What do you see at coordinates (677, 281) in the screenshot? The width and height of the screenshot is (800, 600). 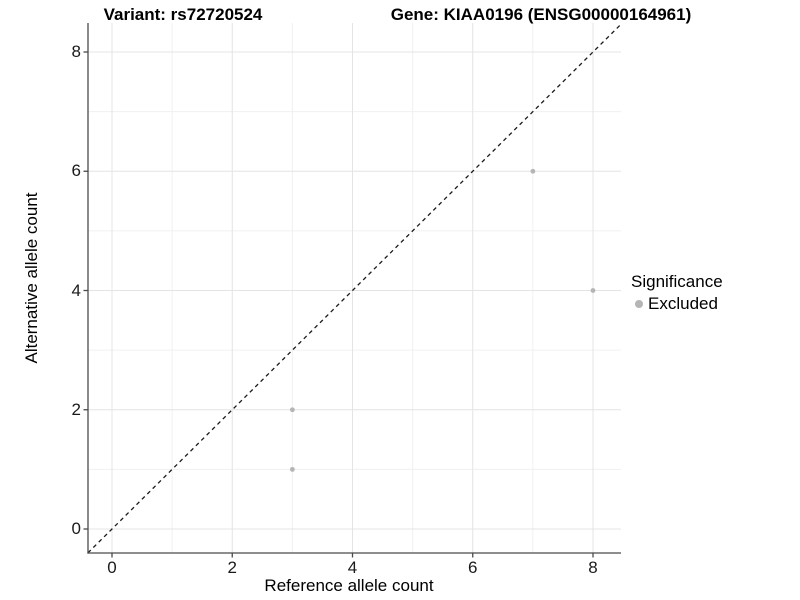 I see `legend-title: Significance` at bounding box center [677, 281].